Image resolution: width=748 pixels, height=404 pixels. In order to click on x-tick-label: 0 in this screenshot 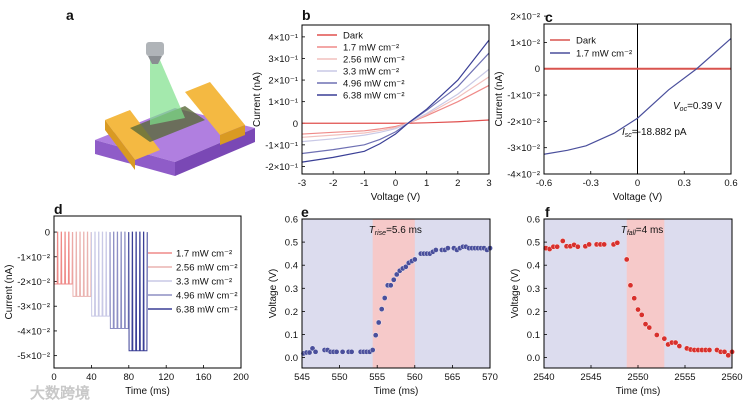, I will do `click(395, 183)`.